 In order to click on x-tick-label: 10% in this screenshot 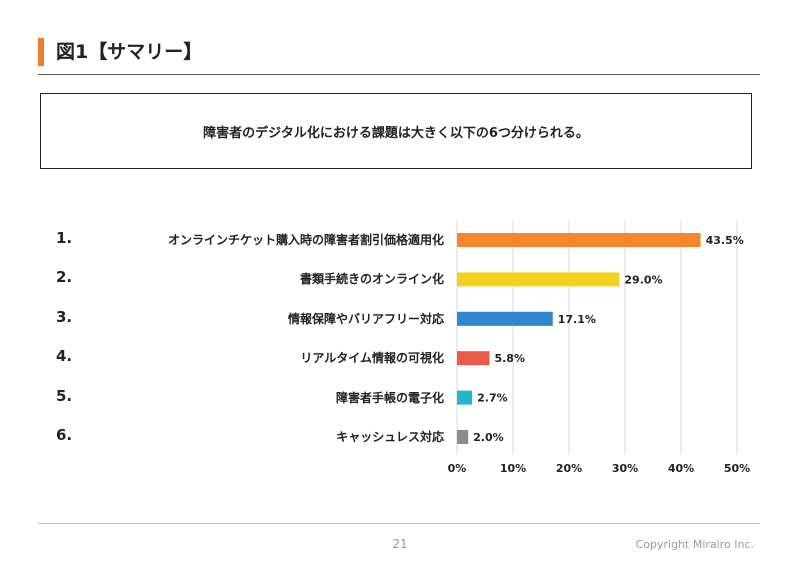, I will do `click(513, 468)`.